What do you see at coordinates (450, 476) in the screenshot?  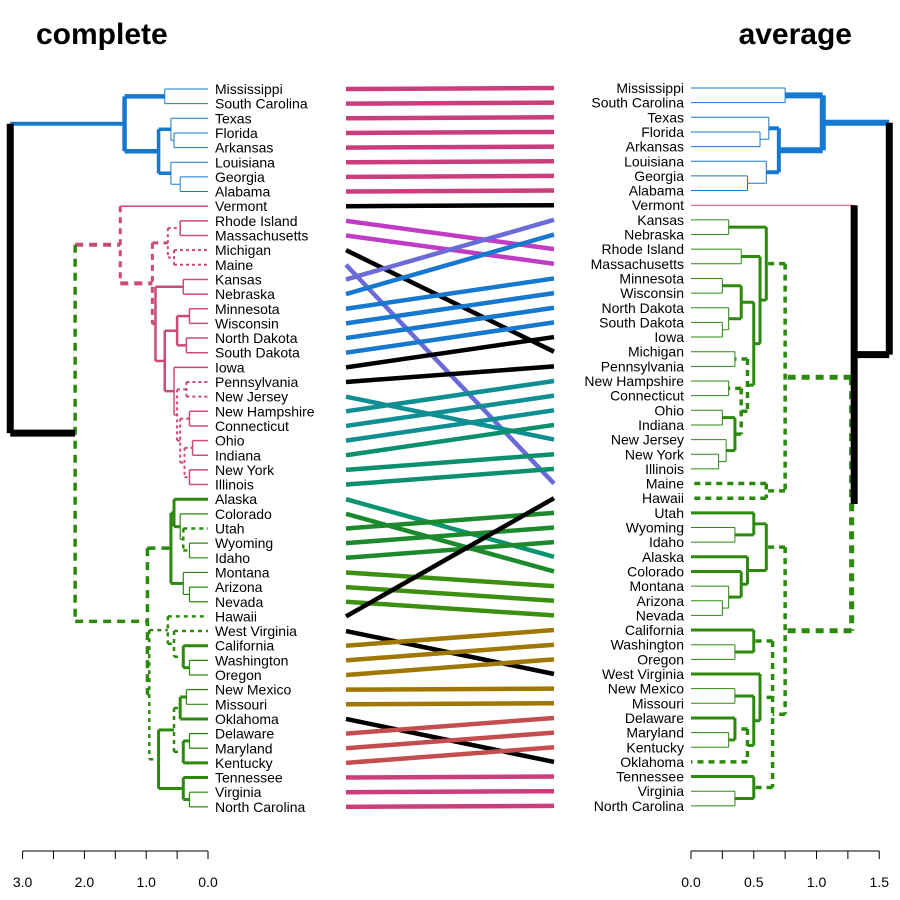 I see `connector-illinois` at bounding box center [450, 476].